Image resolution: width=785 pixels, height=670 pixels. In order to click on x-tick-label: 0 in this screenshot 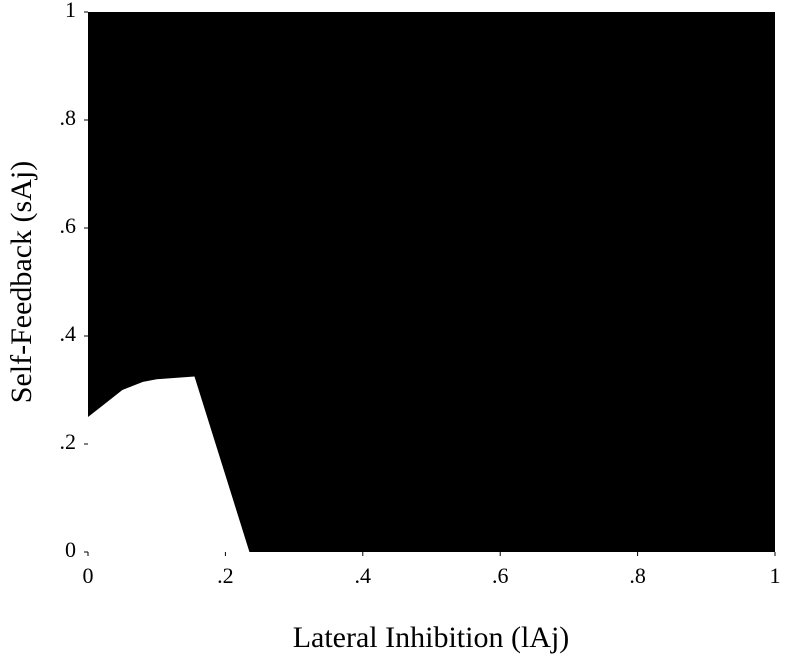, I will do `click(88, 575)`.